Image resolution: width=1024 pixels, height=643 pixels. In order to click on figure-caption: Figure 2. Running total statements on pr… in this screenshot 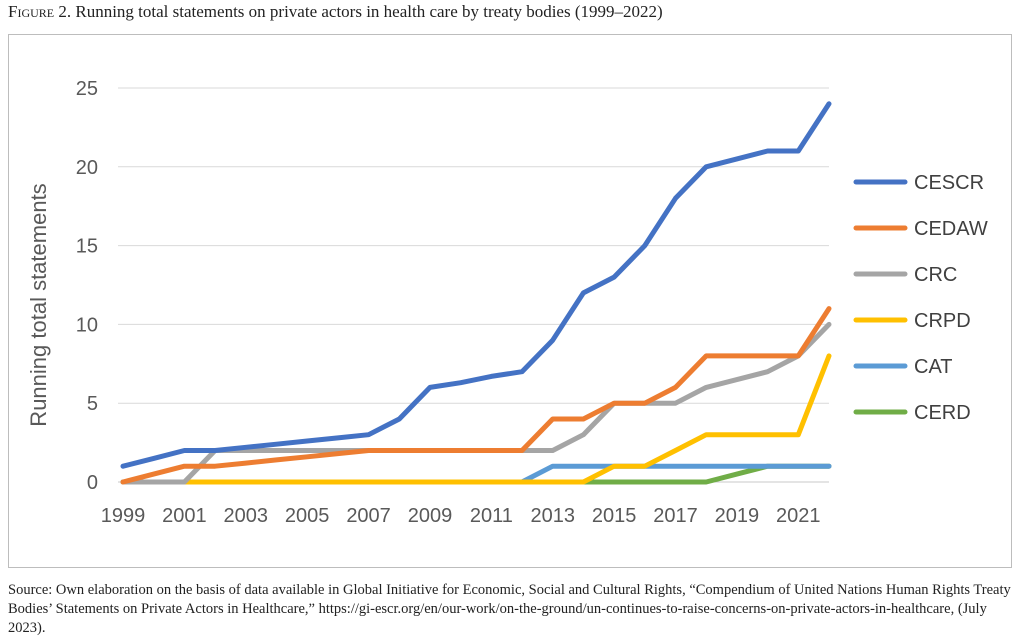, I will do `click(335, 12)`.